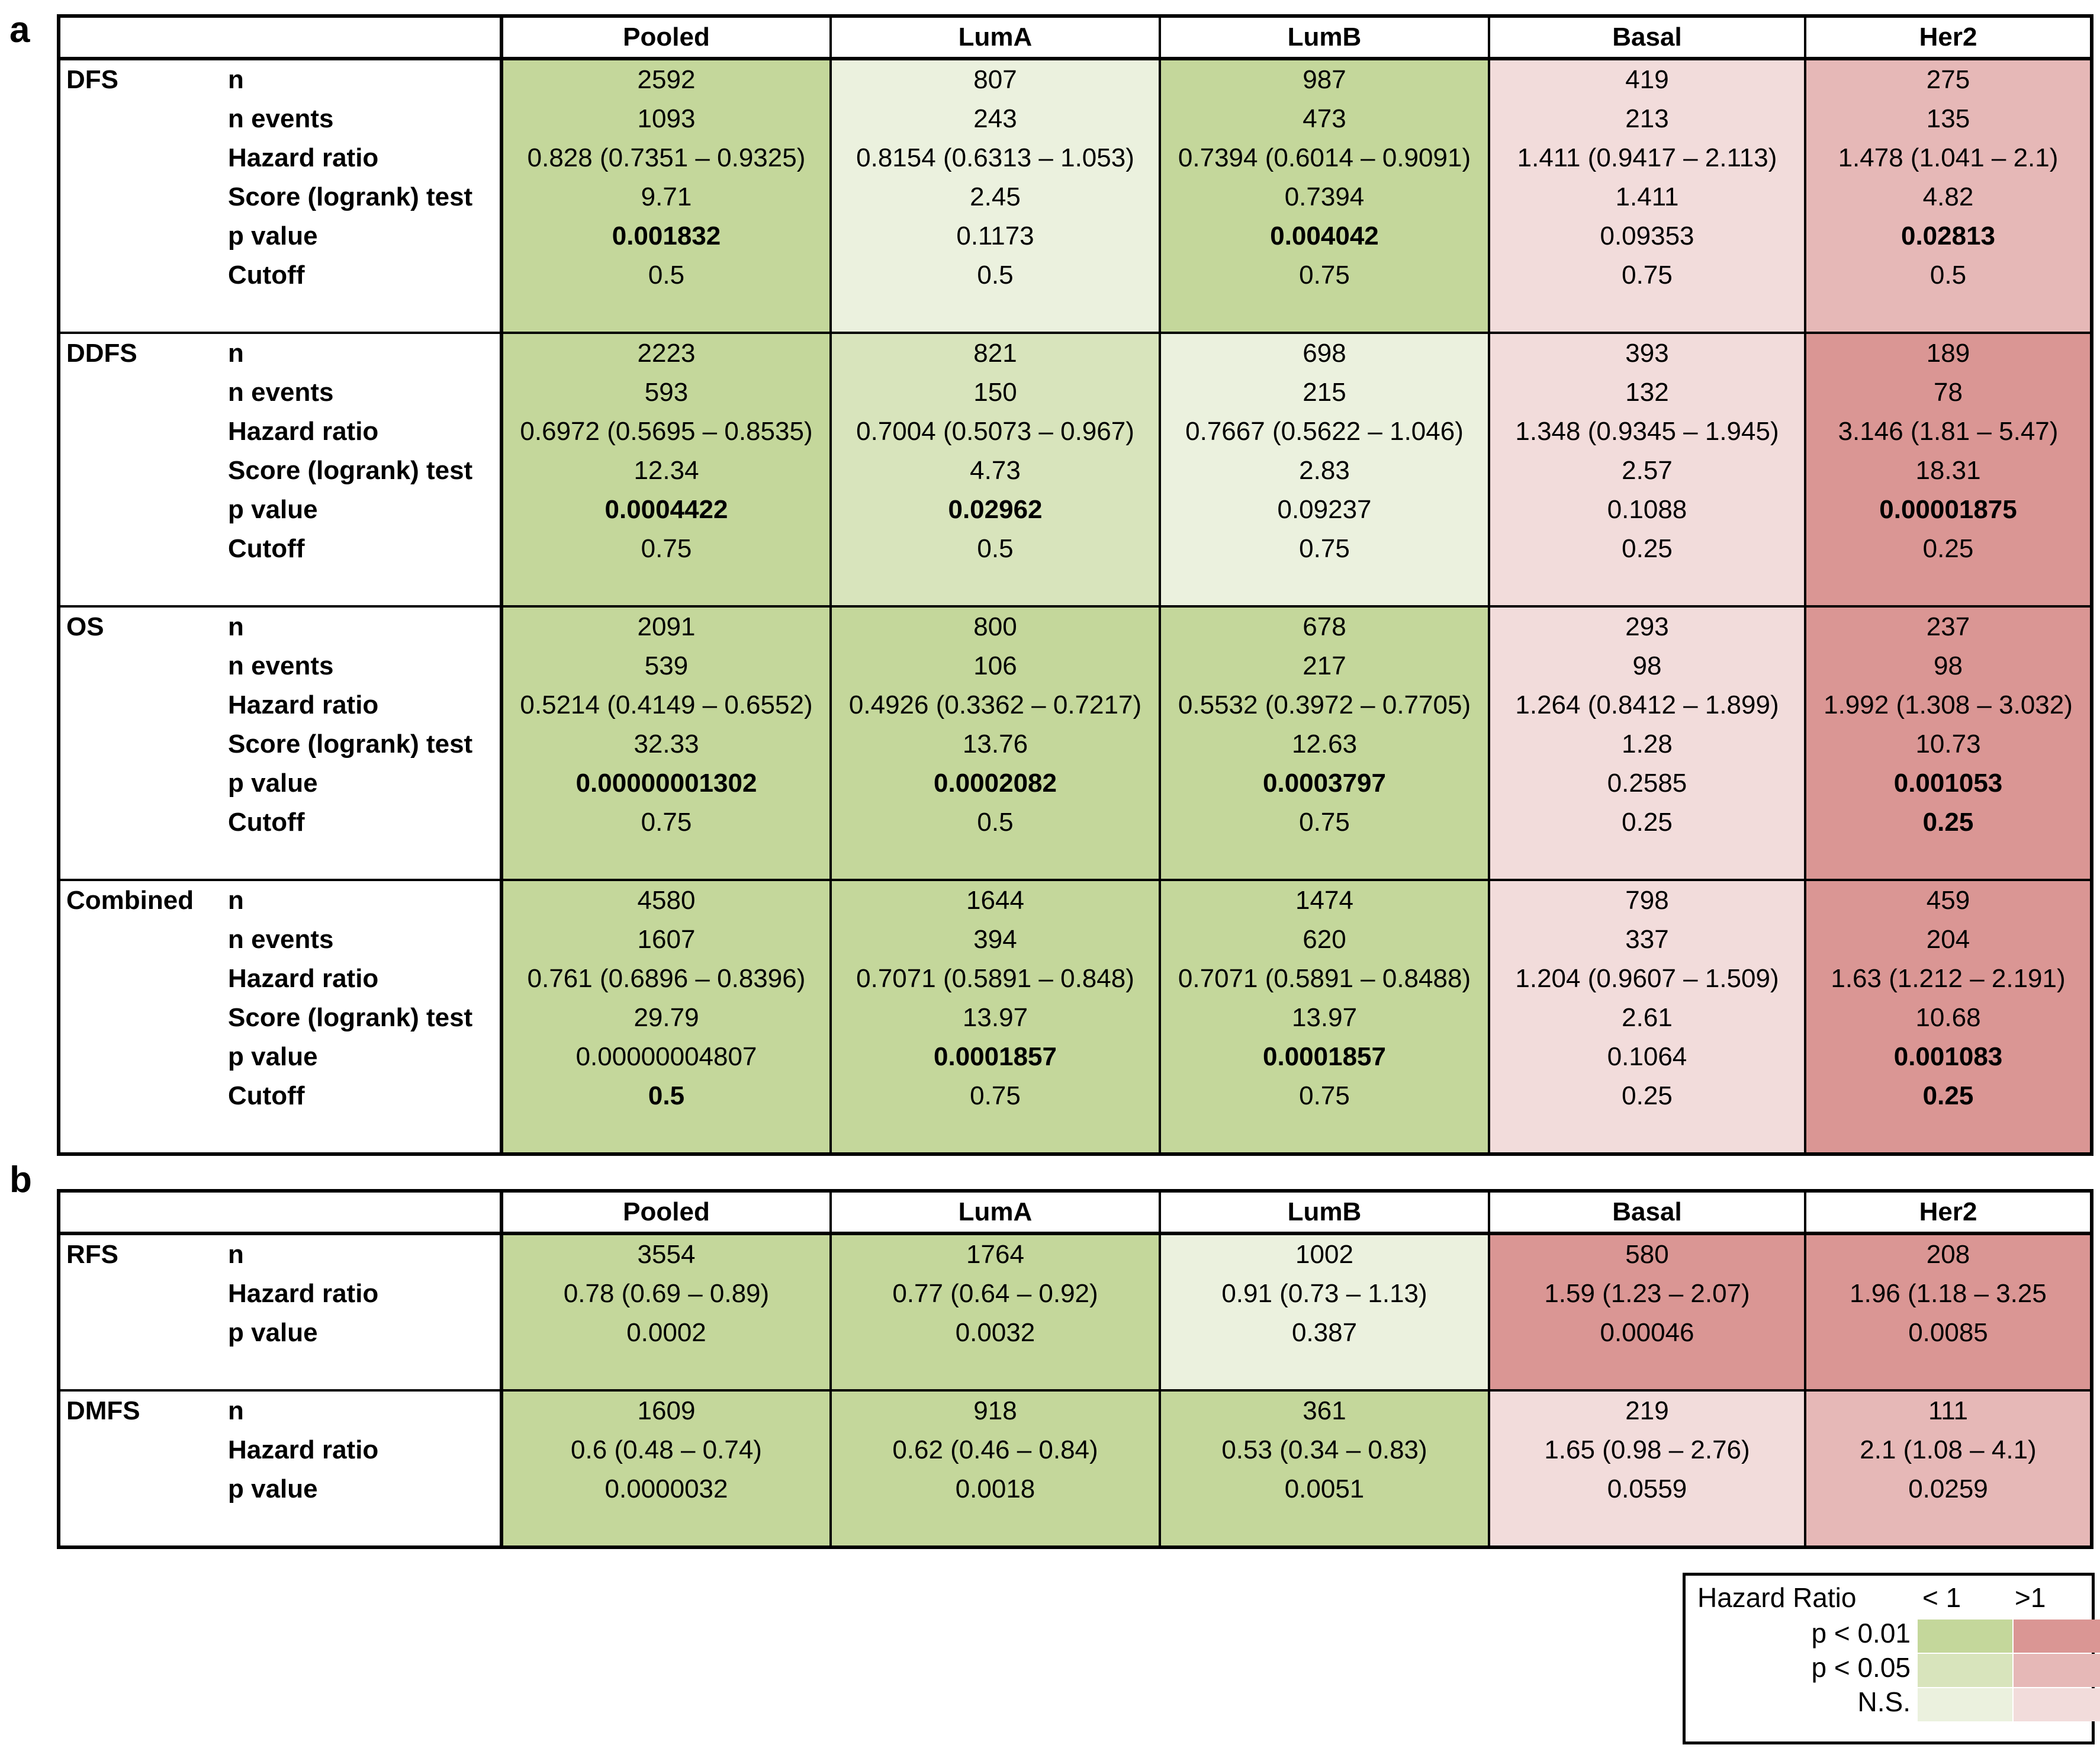 Image resolution: width=2100 pixels, height=1748 pixels. I want to click on value-cell: 3554 0.78 (0.69 – 0.89) 0.0002, so click(666, 1311).